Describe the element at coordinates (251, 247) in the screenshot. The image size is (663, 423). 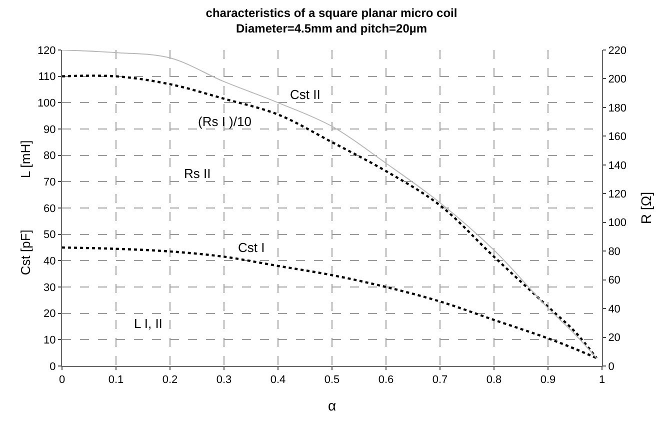
I see `annotation: Cst I` at that location.